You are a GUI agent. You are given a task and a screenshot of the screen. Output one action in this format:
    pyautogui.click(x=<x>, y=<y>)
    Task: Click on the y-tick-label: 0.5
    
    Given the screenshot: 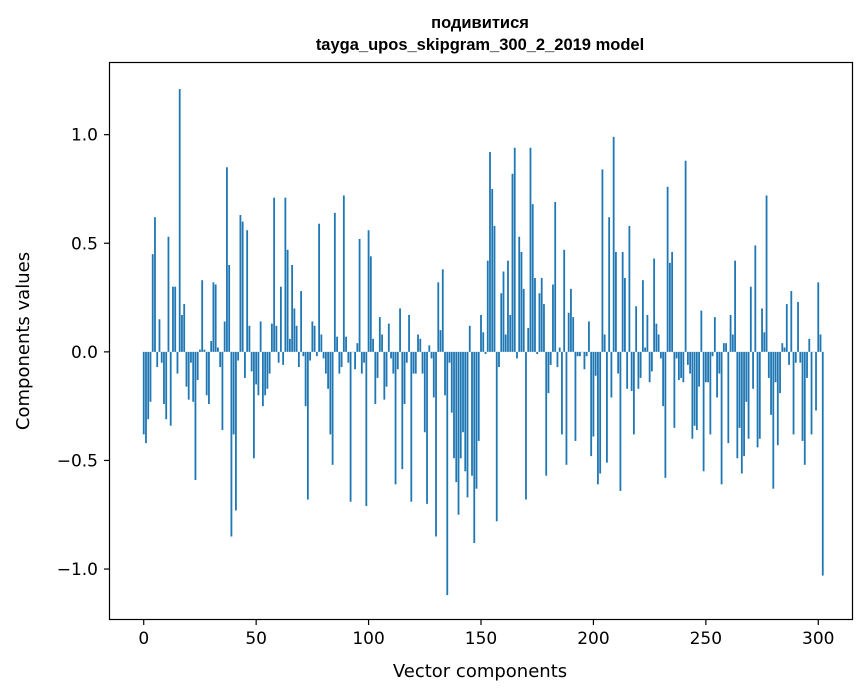 What is the action you would take?
    pyautogui.click(x=84, y=244)
    